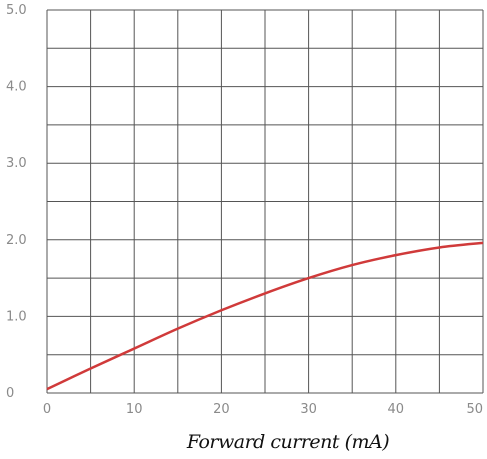 This screenshot has height=459, width=487. I want to click on y-tick-label: 1.0, so click(16, 316).